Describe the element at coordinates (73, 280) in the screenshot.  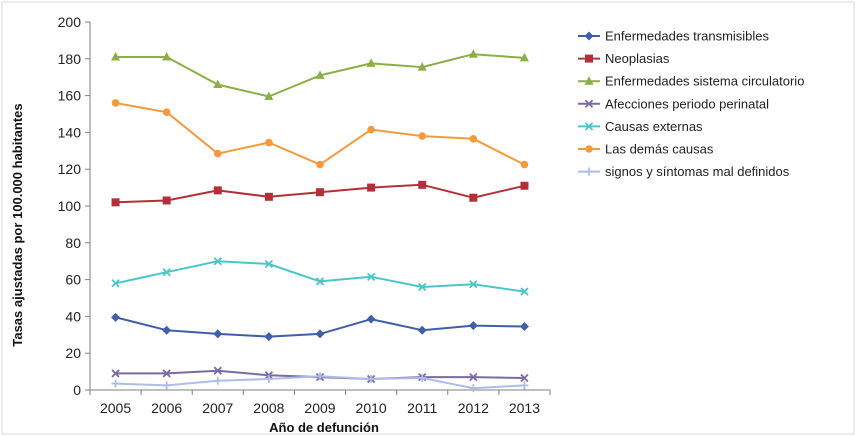
I see `y-tick-label: 60` at that location.